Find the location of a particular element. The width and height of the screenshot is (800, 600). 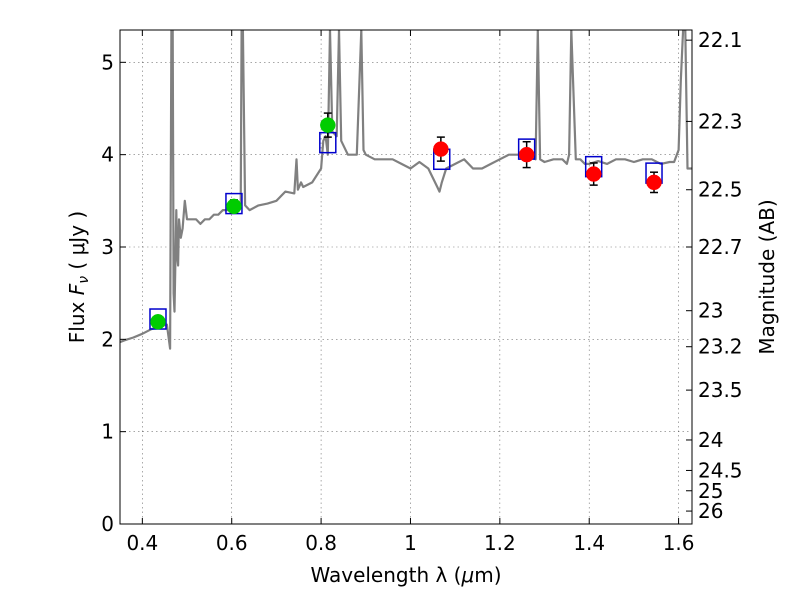

x-axis-title-mu: μ is located at coordinates (467, 575).